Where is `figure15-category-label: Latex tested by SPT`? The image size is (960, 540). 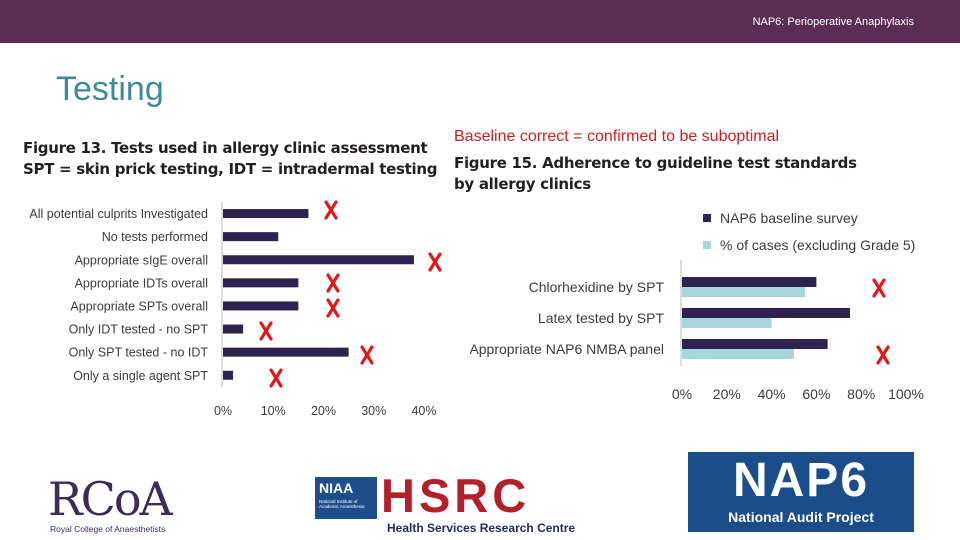
figure15-category-label: Latex tested by SPT is located at coordinates (601, 318).